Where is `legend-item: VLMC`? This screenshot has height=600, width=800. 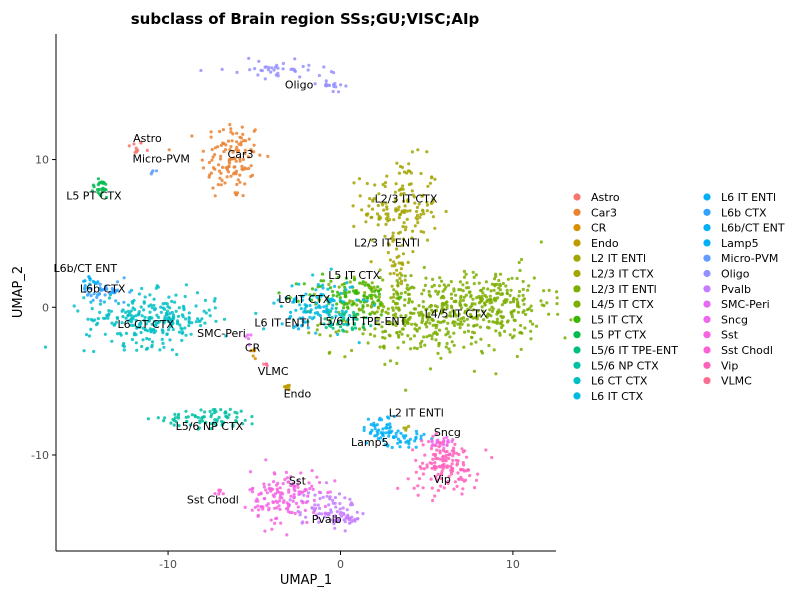
legend-item: VLMC is located at coordinates (727, 381).